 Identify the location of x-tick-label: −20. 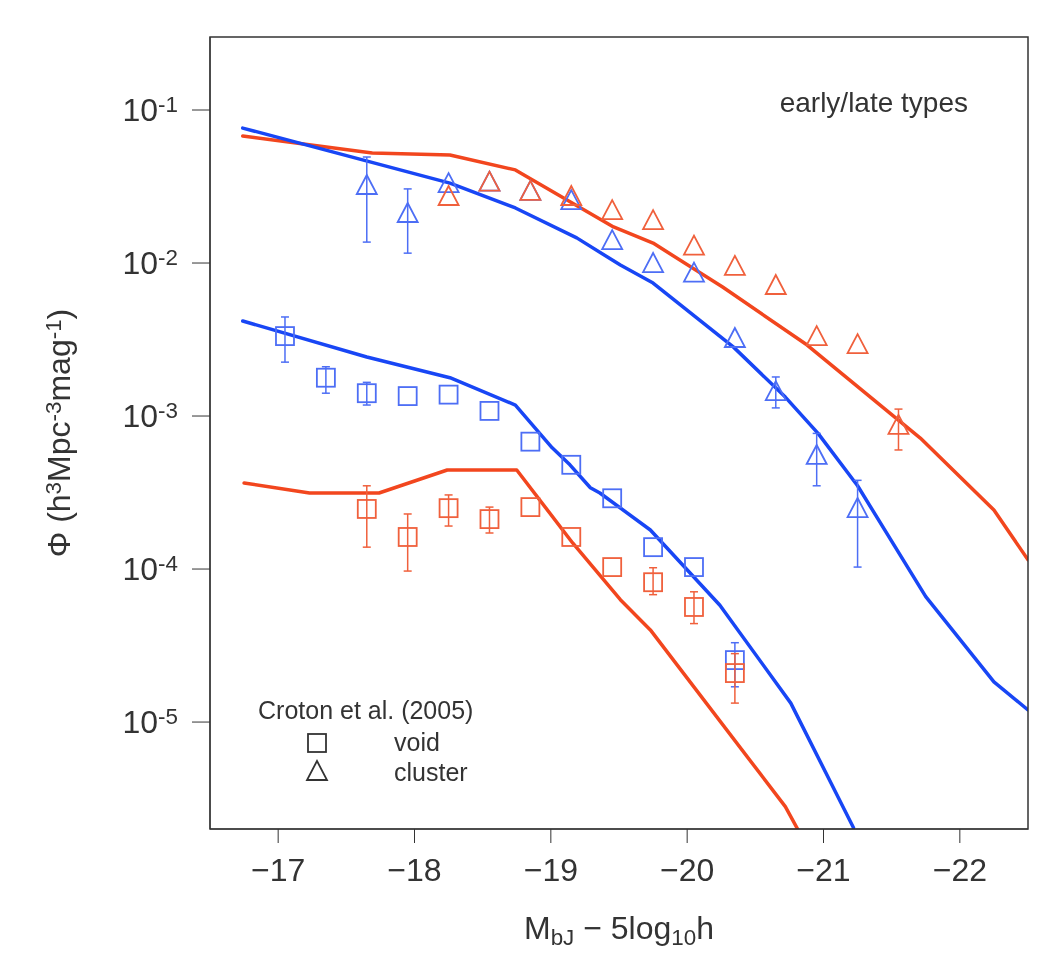
(687, 870).